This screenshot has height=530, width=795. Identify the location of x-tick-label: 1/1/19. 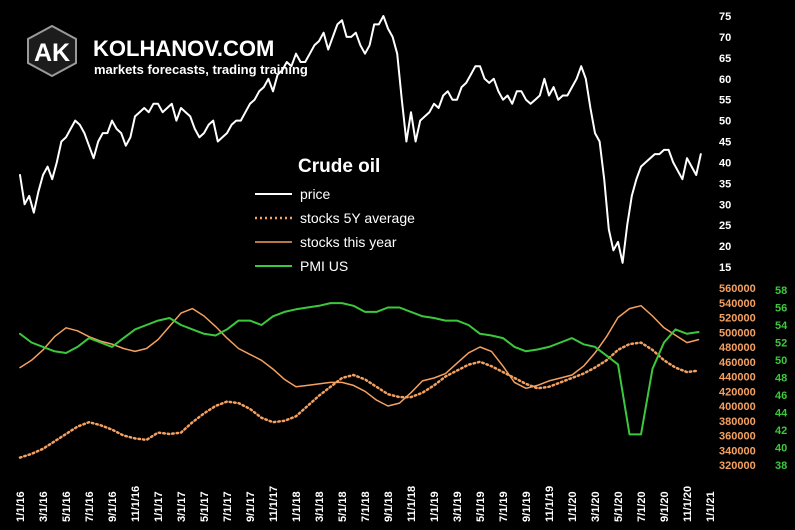
(435, 506).